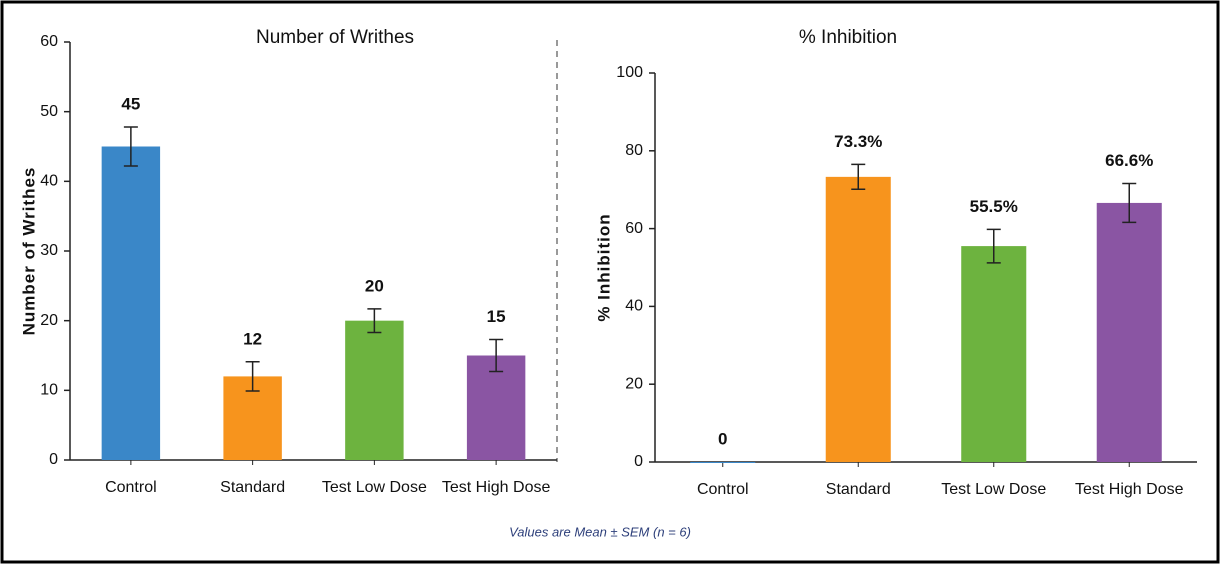  Describe the element at coordinates (130, 103) in the screenshot. I see `value-label: 45` at that location.